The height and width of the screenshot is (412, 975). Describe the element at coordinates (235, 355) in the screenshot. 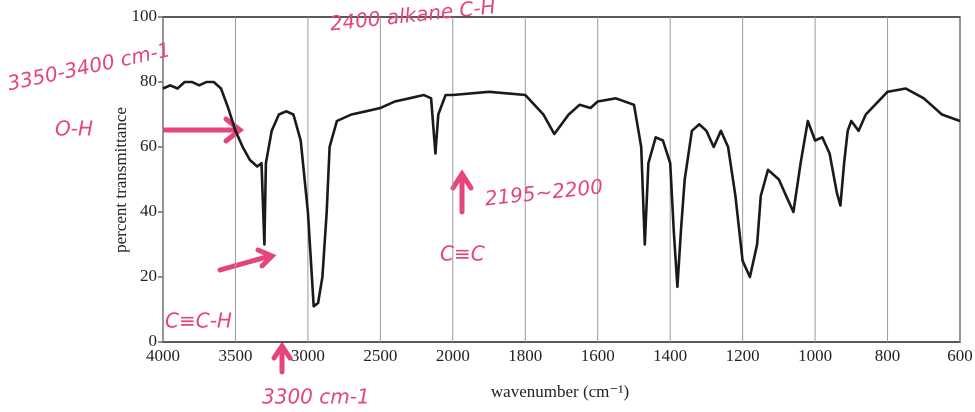

I see `x-tick-label: 3500` at that location.